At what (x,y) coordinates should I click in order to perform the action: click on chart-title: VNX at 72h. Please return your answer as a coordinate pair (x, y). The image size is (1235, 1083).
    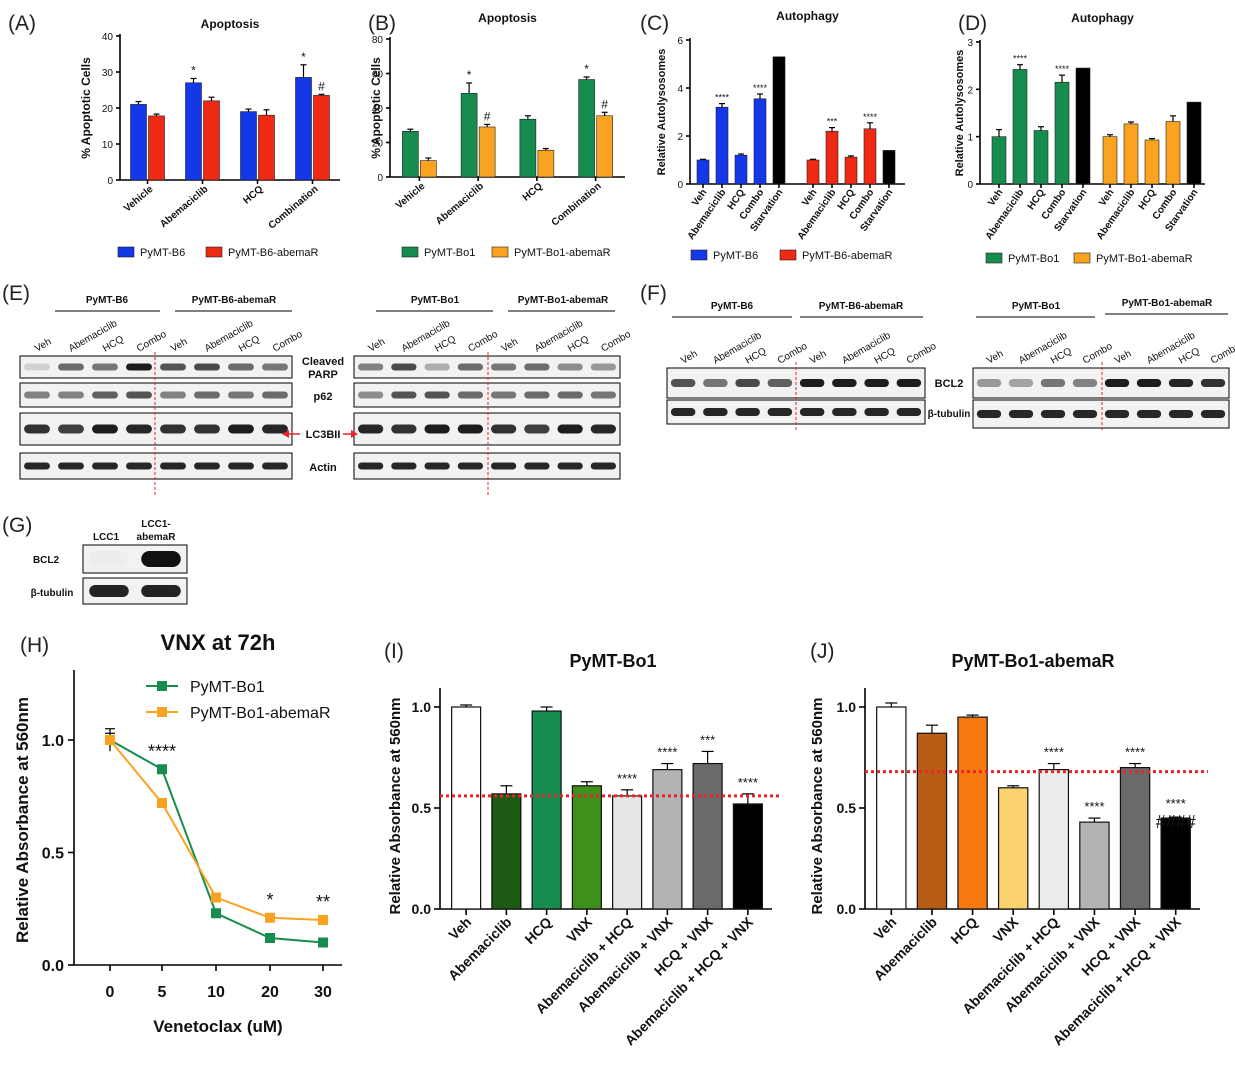
    Looking at the image, I should click on (218, 642).